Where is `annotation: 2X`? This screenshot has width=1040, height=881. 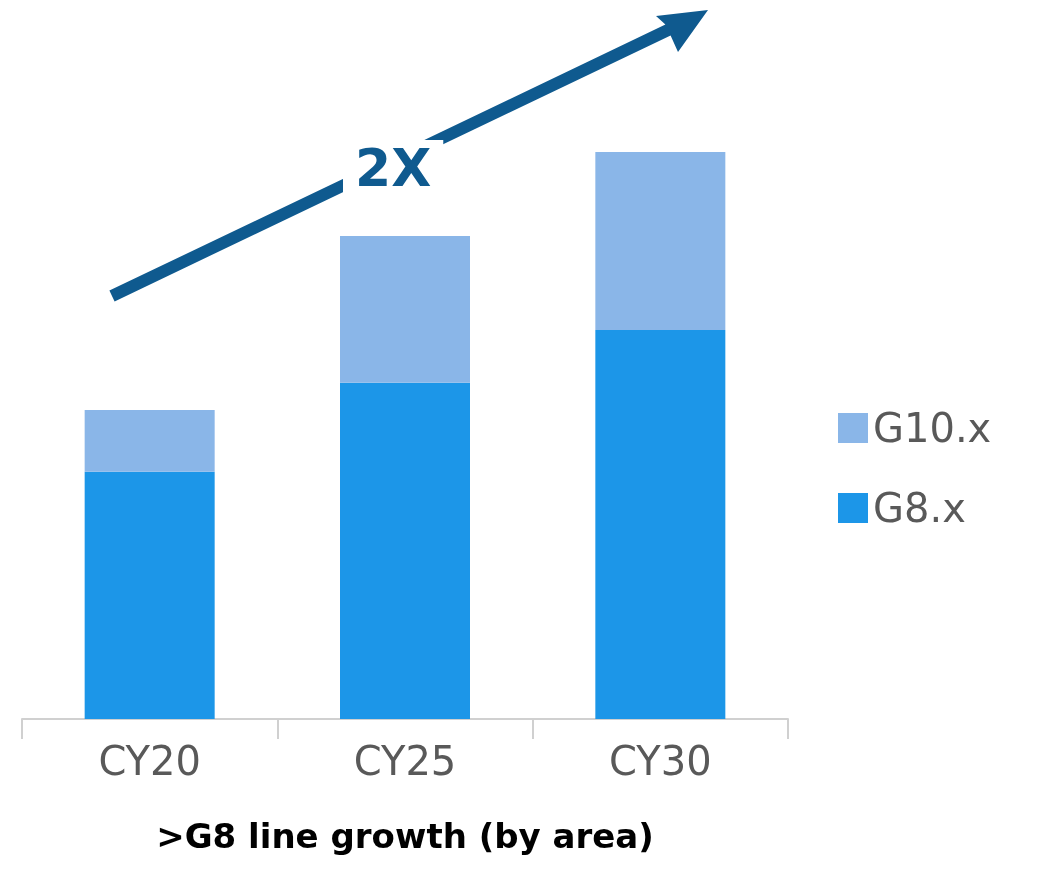
annotation: 2X is located at coordinates (393, 168).